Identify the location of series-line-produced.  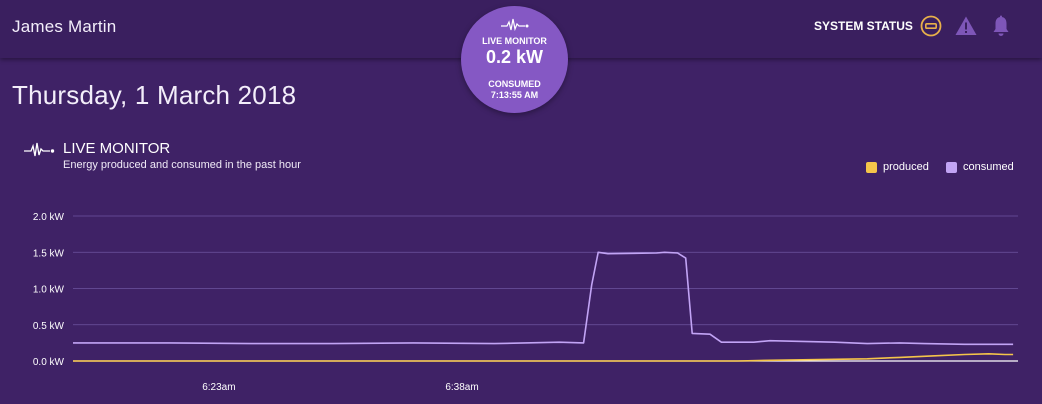
(543, 357).